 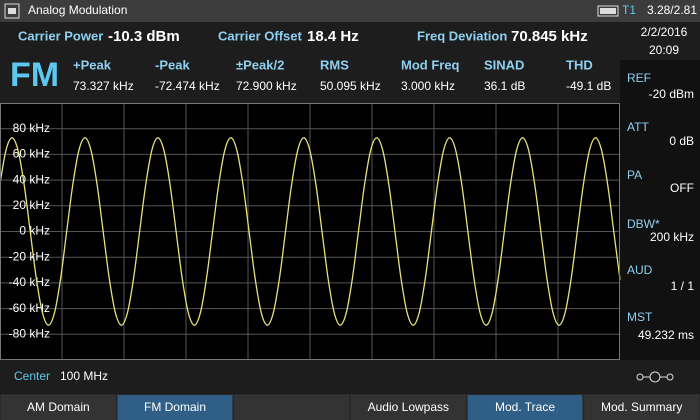 I want to click on measurement-value: 36.1 dB, so click(x=504, y=86).